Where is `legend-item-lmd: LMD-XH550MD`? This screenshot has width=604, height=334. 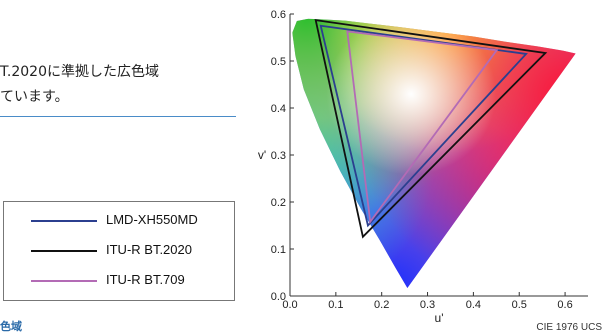
legend-item-lmd: LMD-XH550MD is located at coordinates (119, 221).